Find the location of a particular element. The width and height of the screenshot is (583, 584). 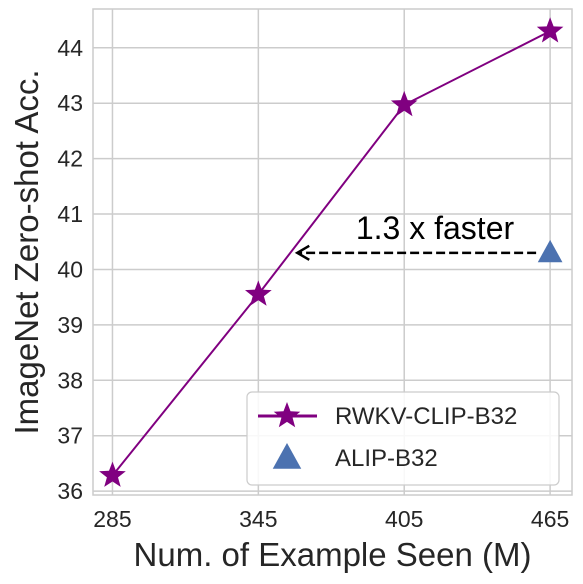

x-tick-label: 285 is located at coordinates (112, 519).